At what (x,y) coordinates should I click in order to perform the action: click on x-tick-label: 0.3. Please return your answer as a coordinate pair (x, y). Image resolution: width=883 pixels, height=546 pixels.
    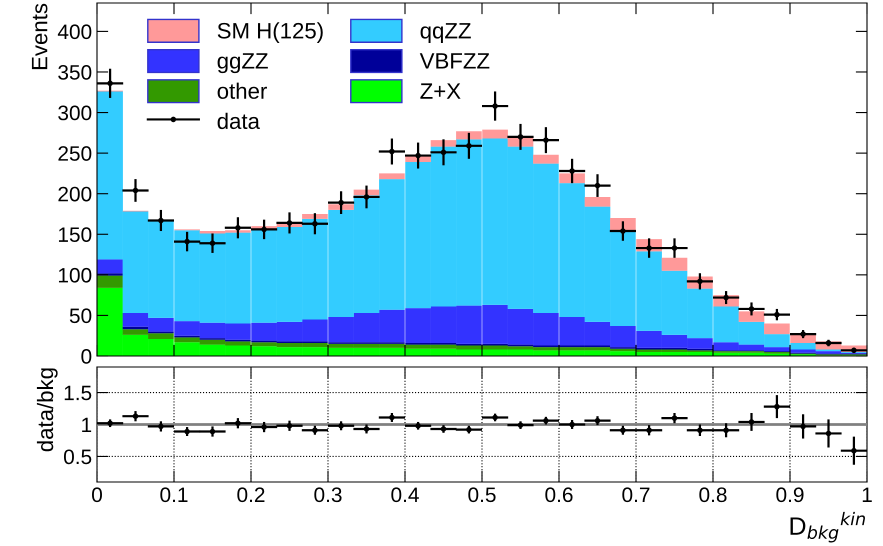
    Looking at the image, I should click on (328, 494).